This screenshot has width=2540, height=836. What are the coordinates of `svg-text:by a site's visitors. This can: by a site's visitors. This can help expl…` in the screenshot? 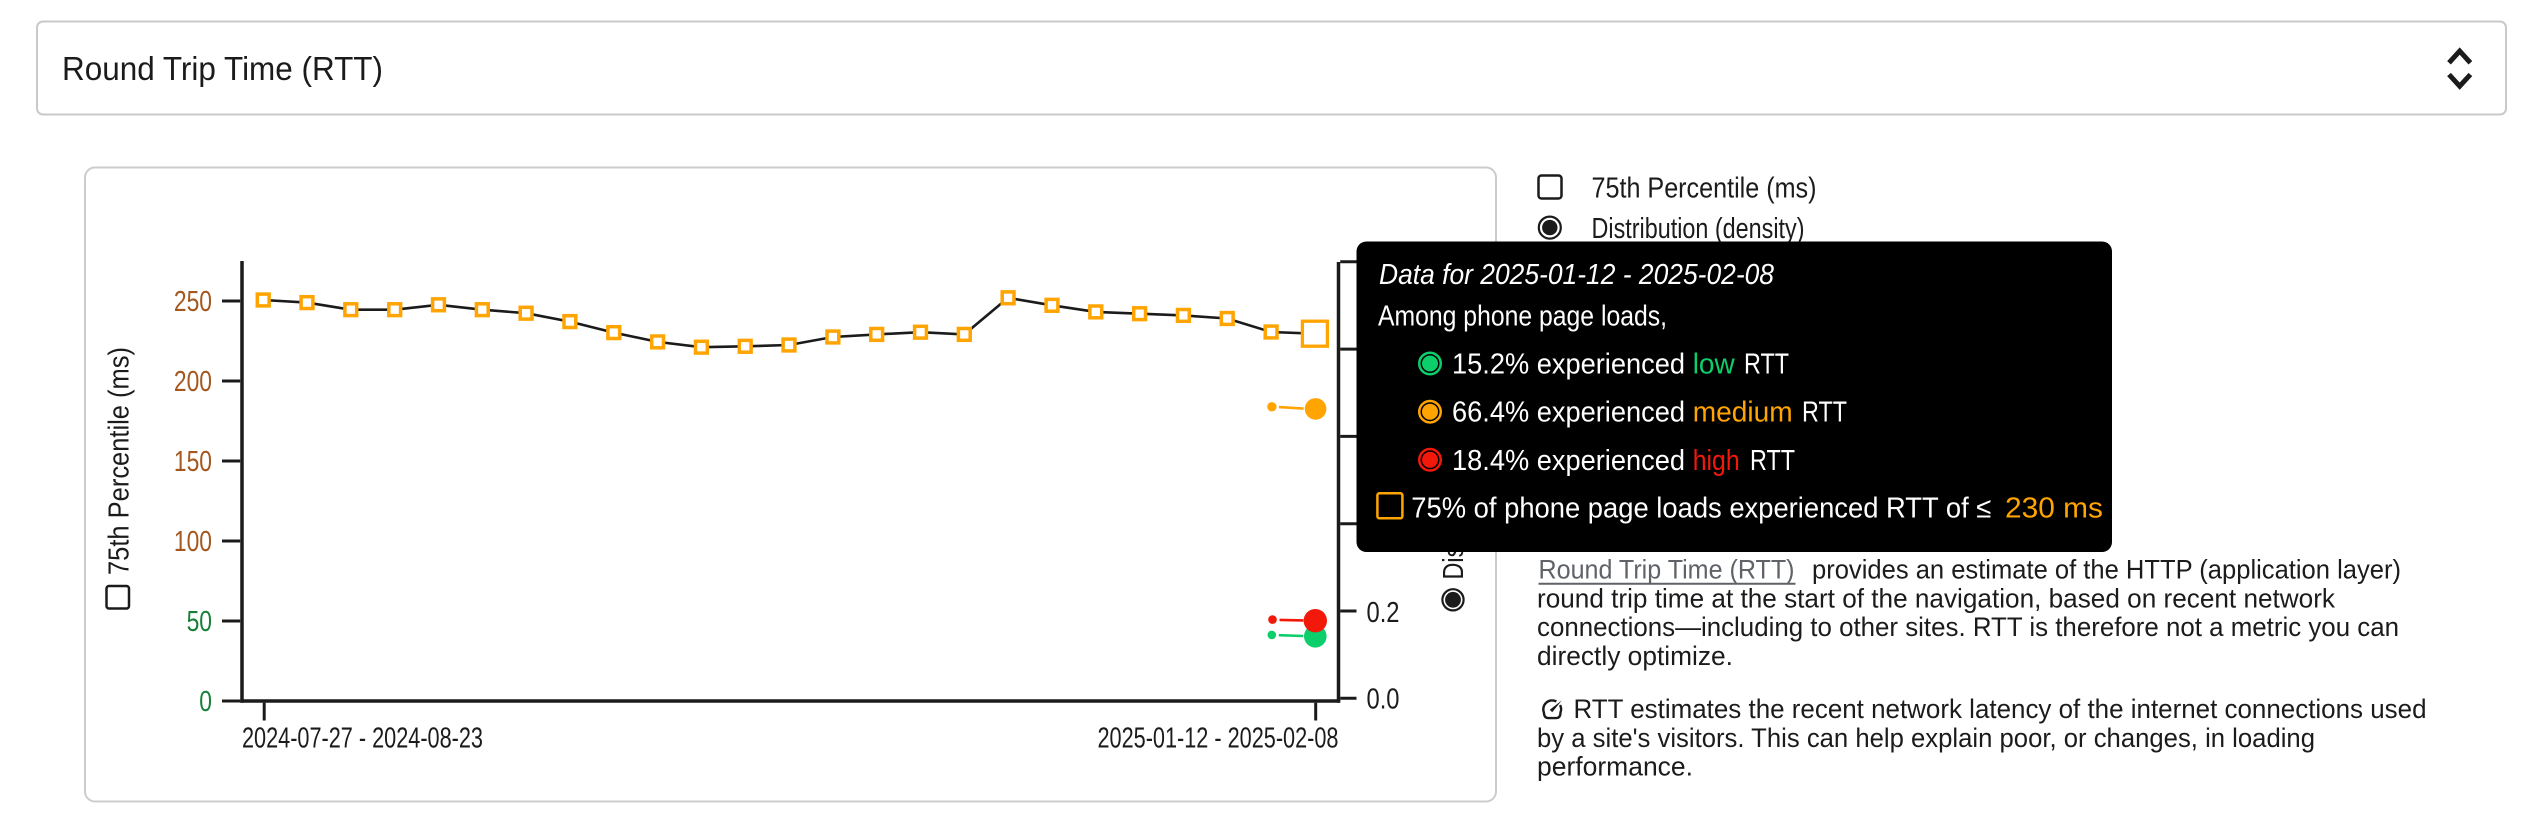 It's located at (1926, 738).